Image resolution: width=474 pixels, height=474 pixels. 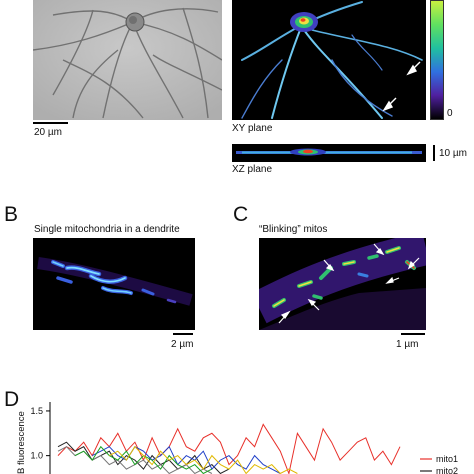 What do you see at coordinates (252, 128) in the screenshot?
I see `xy-plane-label: XY plane` at bounding box center [252, 128].